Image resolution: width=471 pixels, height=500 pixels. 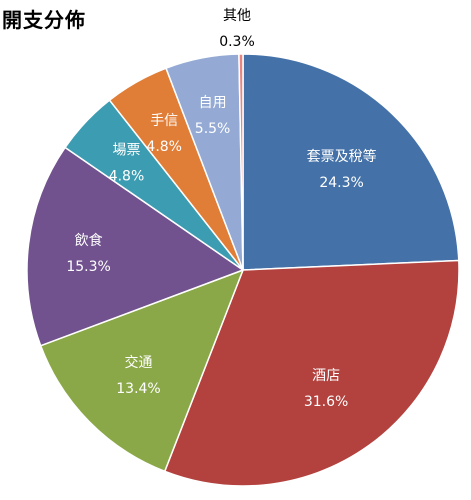 I want to click on slice-label: 場票, so click(x=127, y=151).